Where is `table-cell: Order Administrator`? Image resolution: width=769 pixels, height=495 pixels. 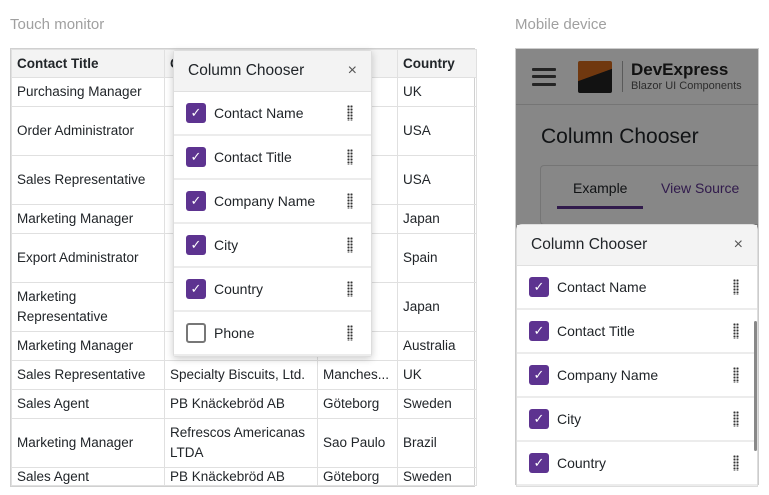 table-cell: Order Administrator is located at coordinates (88, 131).